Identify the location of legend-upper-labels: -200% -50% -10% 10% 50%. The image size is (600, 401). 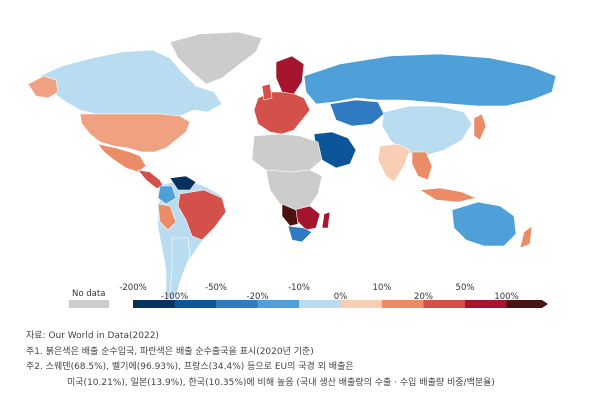
(296, 288).